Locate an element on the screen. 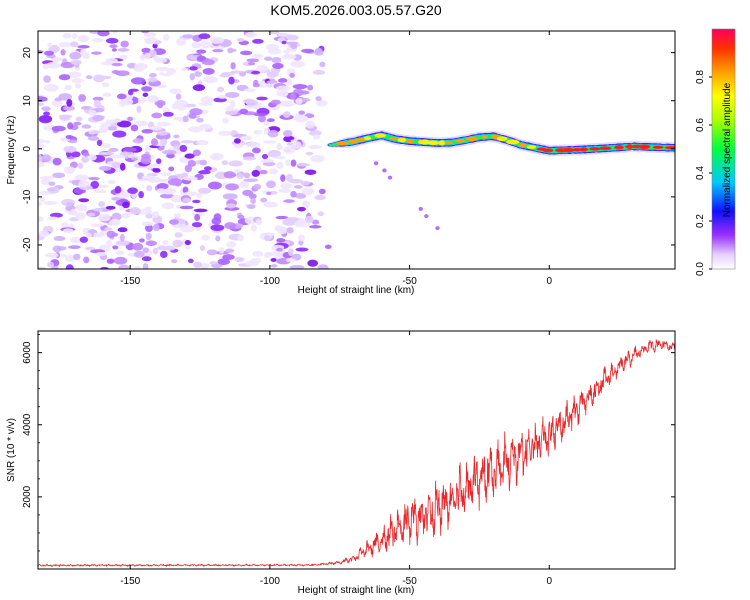 This screenshot has width=750, height=600. snr-ytick-label: 2000 is located at coordinates (27, 496).